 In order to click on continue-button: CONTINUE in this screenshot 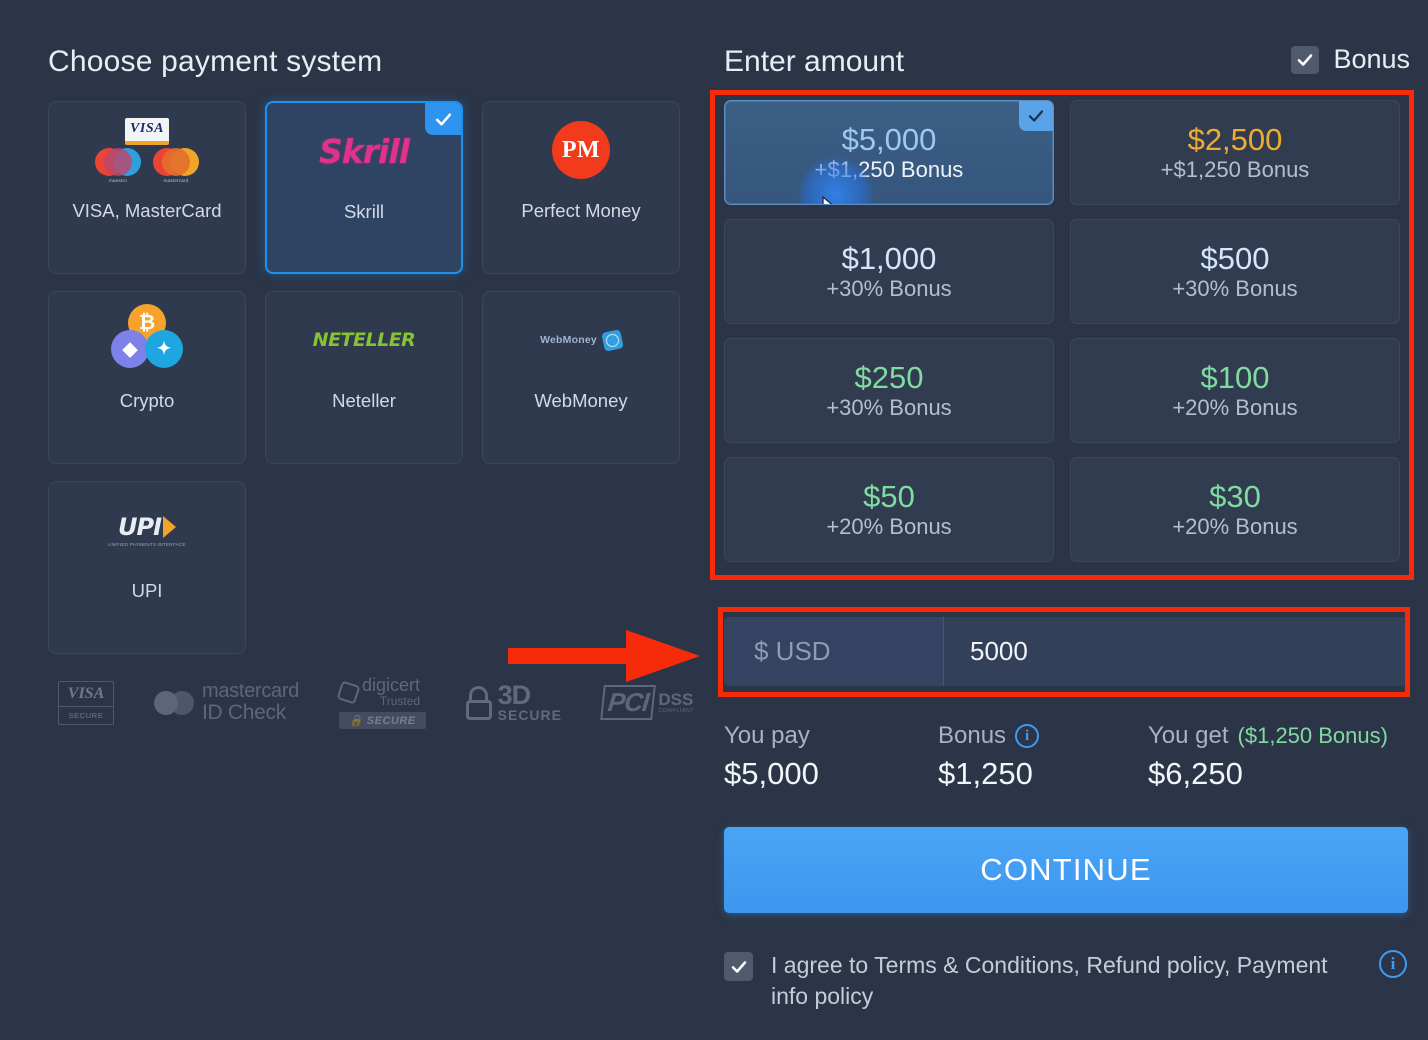, I will do `click(1066, 870)`.